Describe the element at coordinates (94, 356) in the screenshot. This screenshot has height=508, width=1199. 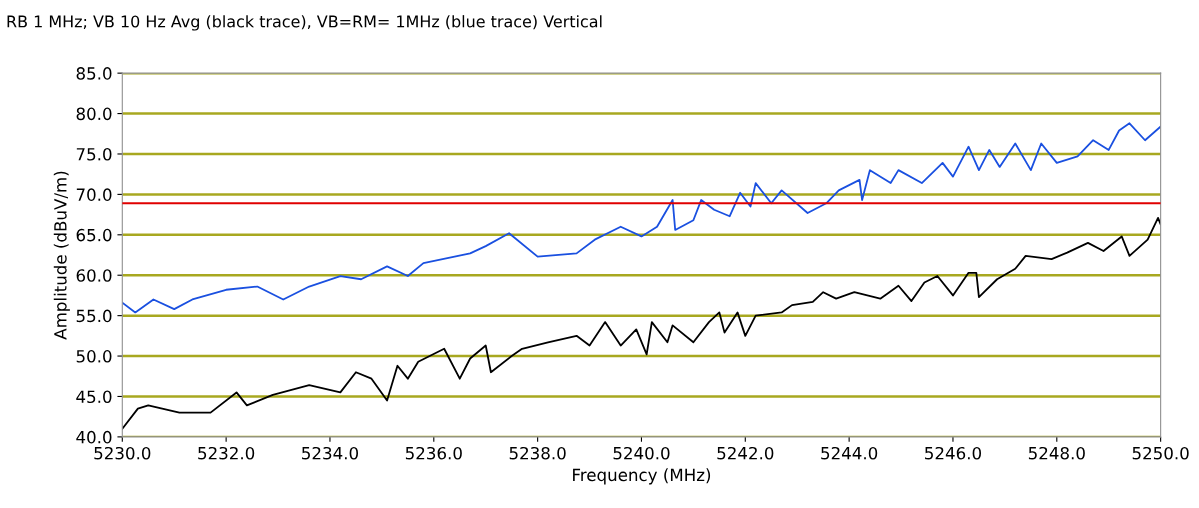
I see `y-tick-label: 50.0` at that location.